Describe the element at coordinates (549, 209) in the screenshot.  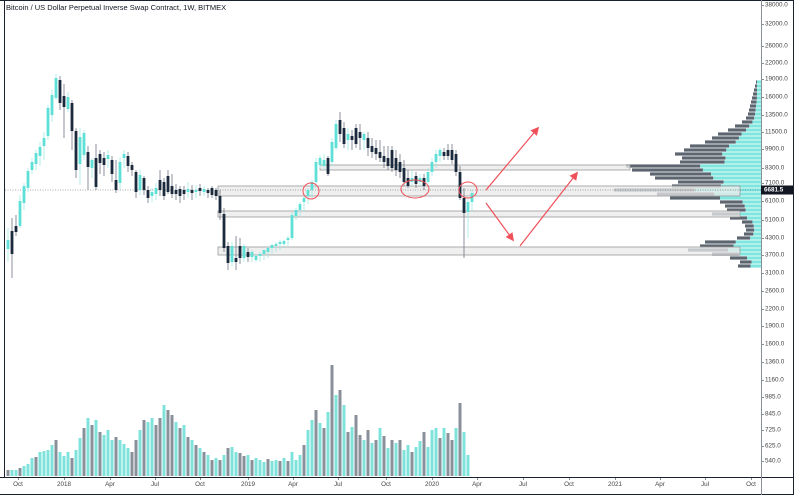
I see `projection-arrow` at that location.